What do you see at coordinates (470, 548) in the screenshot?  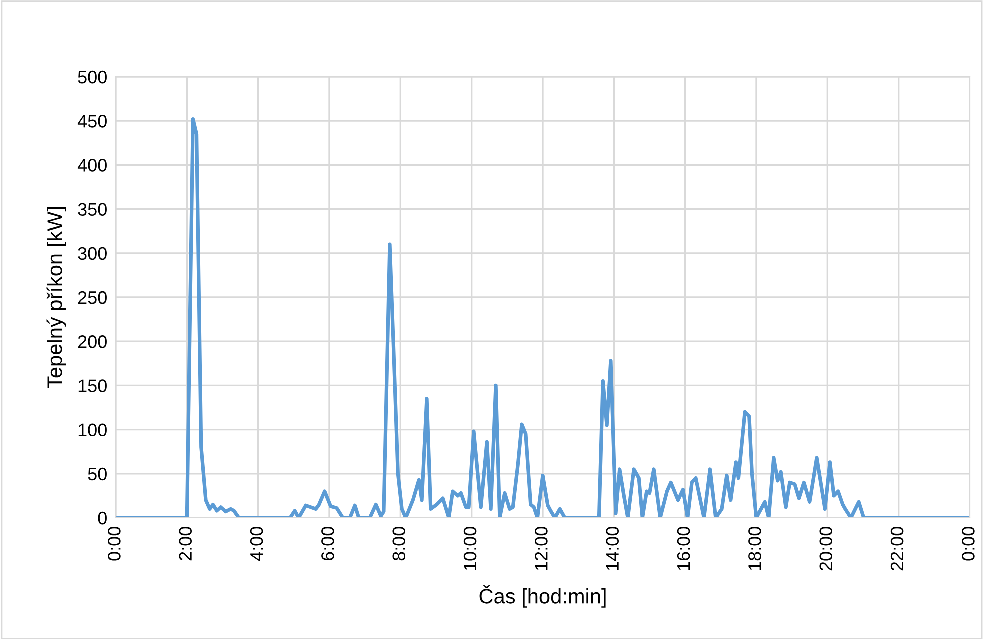 I see `x-tick-label: 10:00` at bounding box center [470, 548].